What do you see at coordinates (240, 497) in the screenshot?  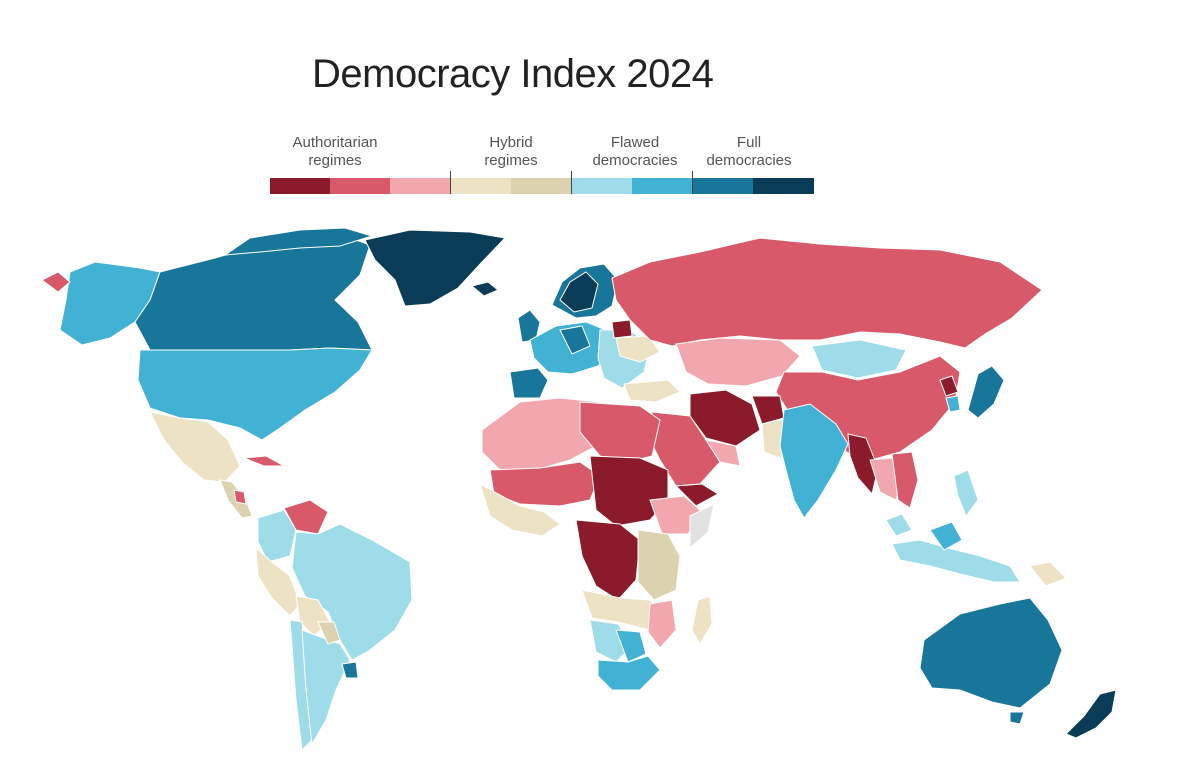 I see `region-nicaragua` at bounding box center [240, 497].